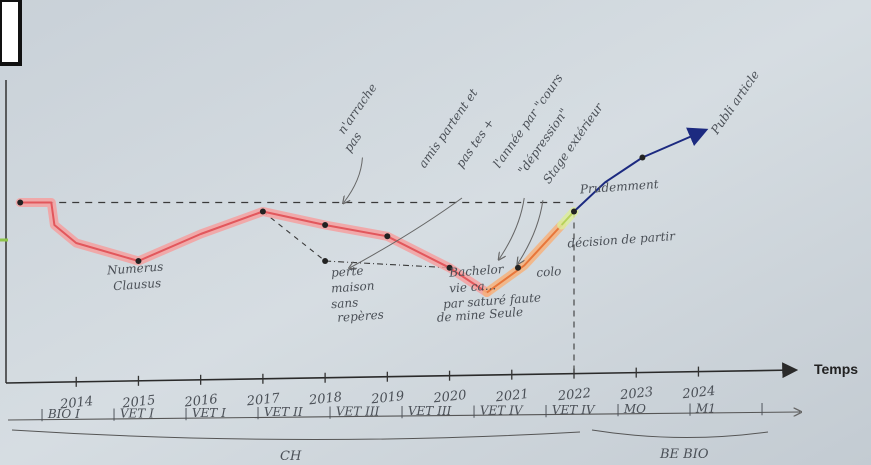  Describe the element at coordinates (426, 411) in the screenshot. I see `period-label-5: | VET III` at that location.